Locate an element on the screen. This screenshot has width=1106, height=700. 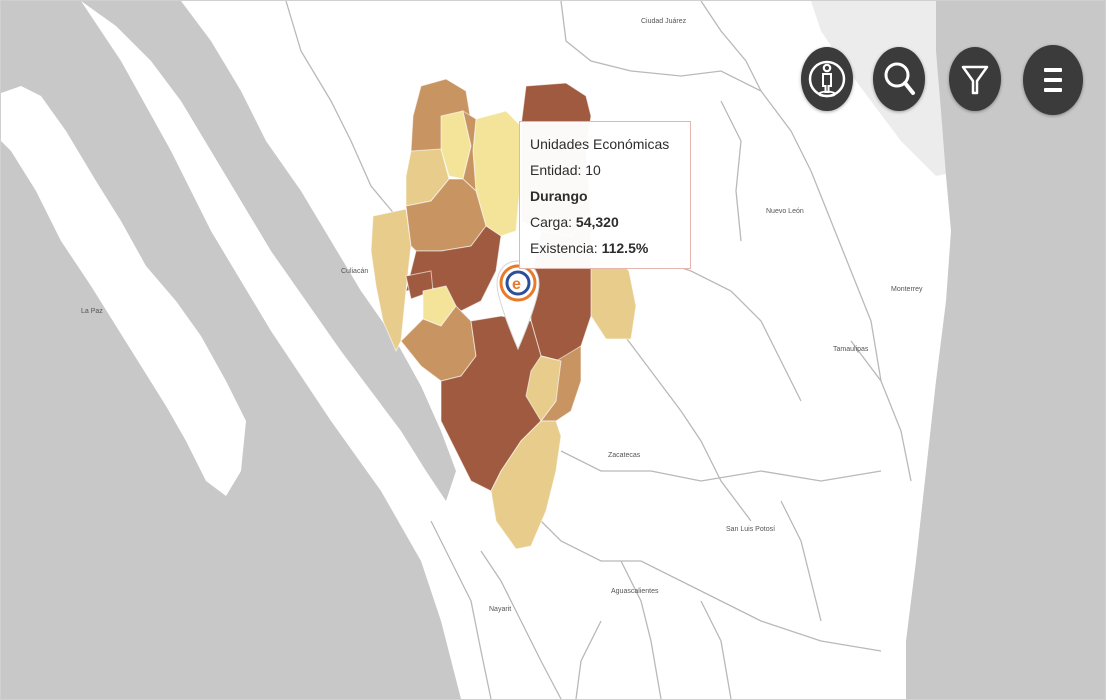
tooltip-entity-row: Entidad: 10 is located at coordinates (605, 170).